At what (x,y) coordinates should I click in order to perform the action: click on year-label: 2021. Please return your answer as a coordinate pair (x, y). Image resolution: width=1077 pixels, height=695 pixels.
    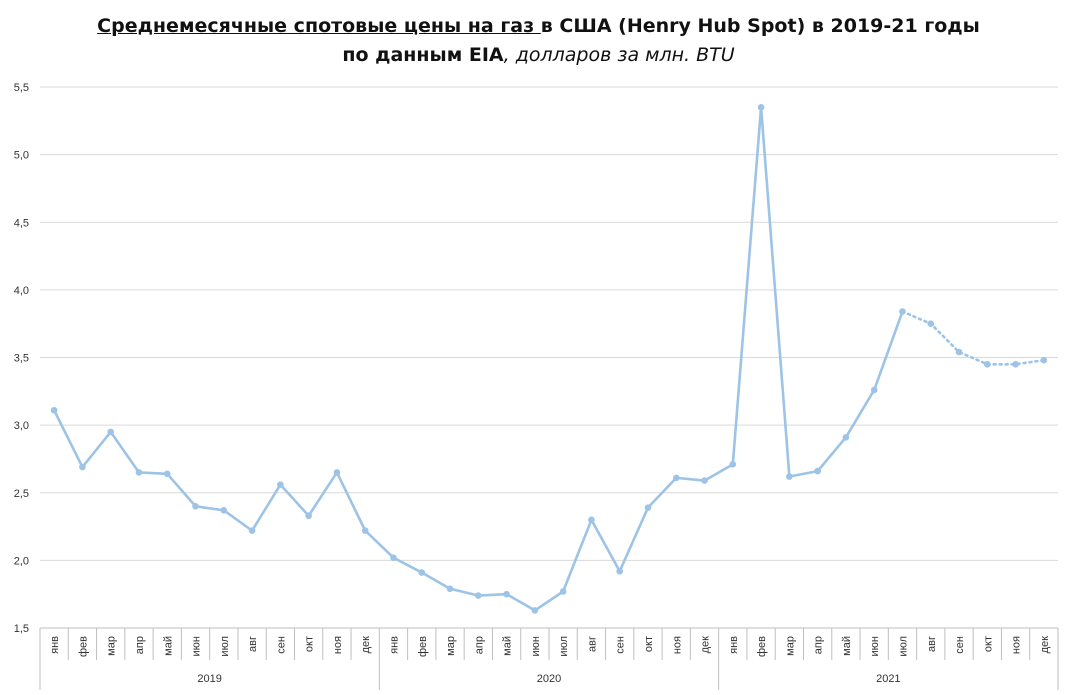
    Looking at the image, I should click on (888, 679).